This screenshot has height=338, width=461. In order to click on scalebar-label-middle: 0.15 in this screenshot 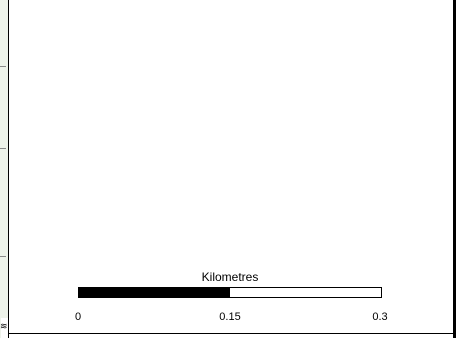, I will do `click(230, 317)`.